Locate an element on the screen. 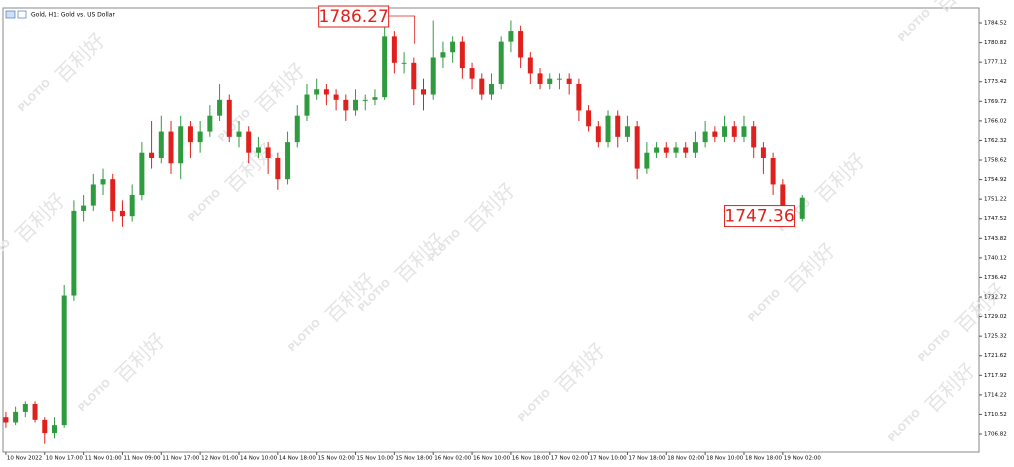 The height and width of the screenshot is (467, 1014). y-tick-label: 1714.22 is located at coordinates (995, 395).